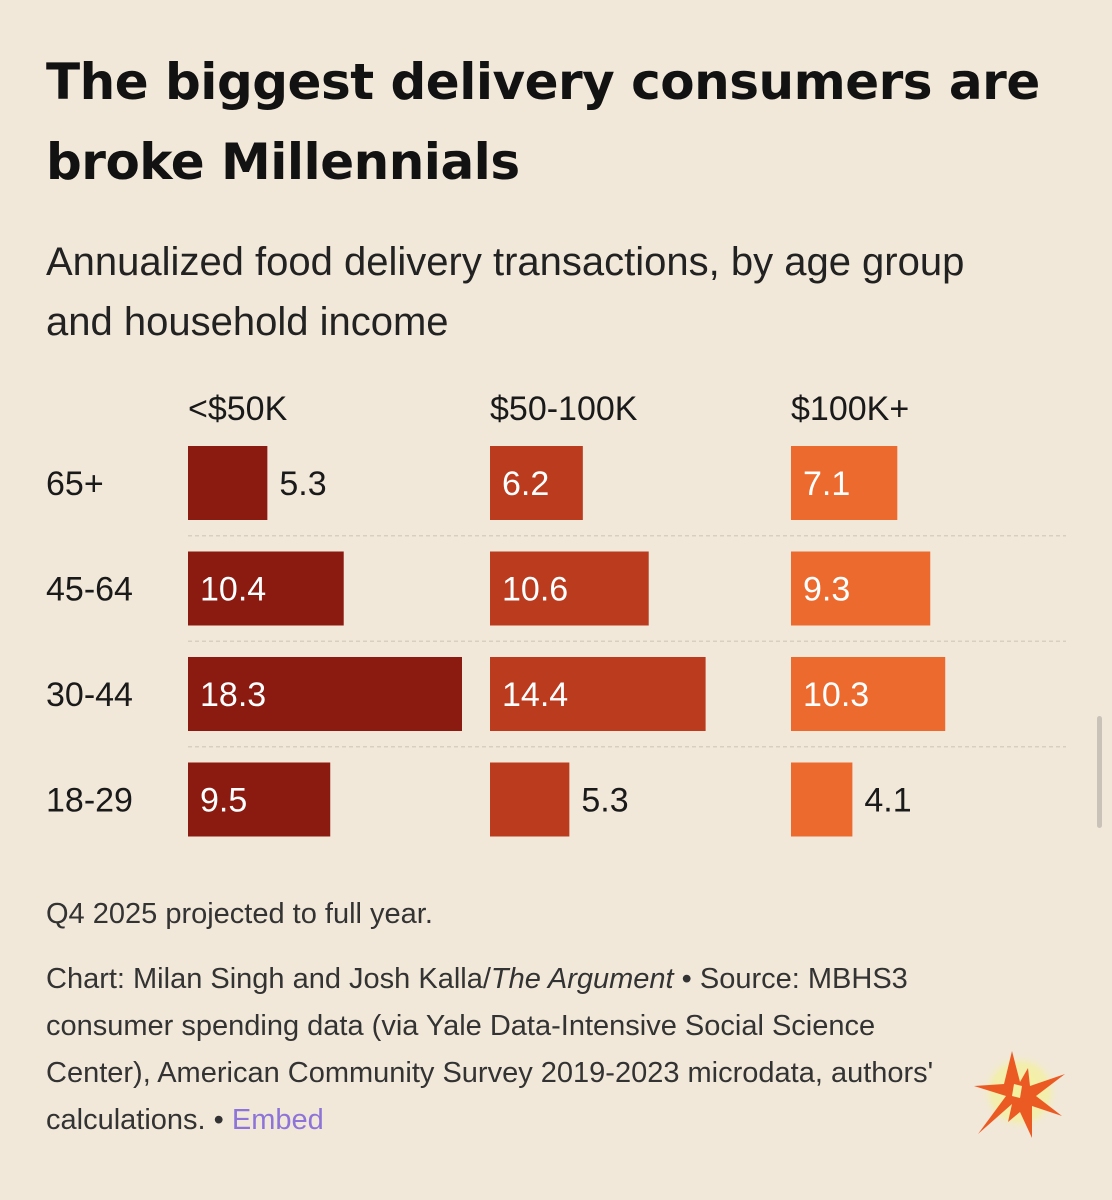  Describe the element at coordinates (238, 409) in the screenshot. I see `column-header: <$50K` at that location.